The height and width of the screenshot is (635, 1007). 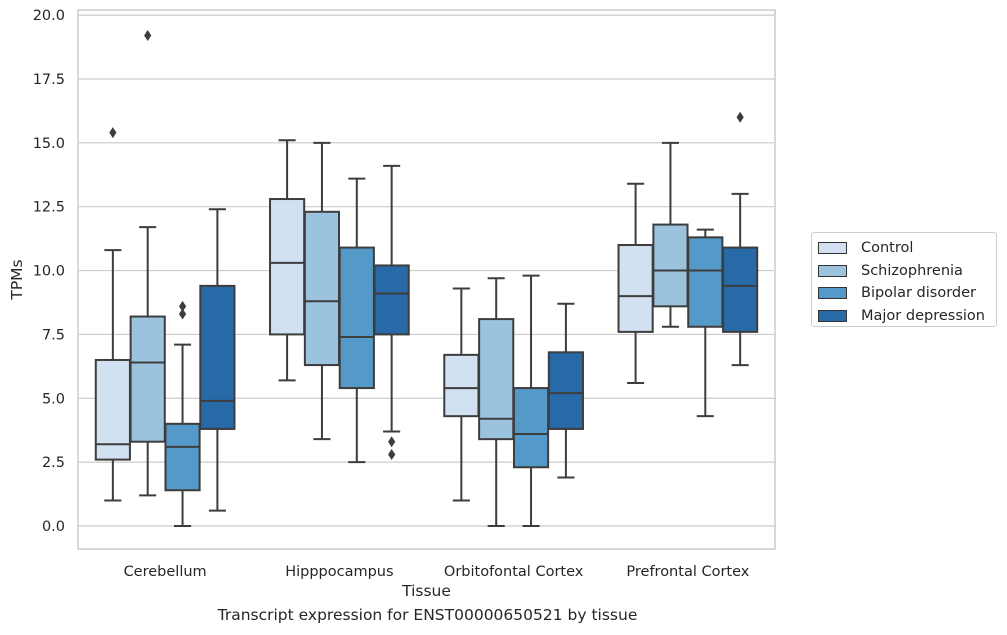 What do you see at coordinates (53, 335) in the screenshot?
I see `y-tick-label: 7.5` at bounding box center [53, 335].